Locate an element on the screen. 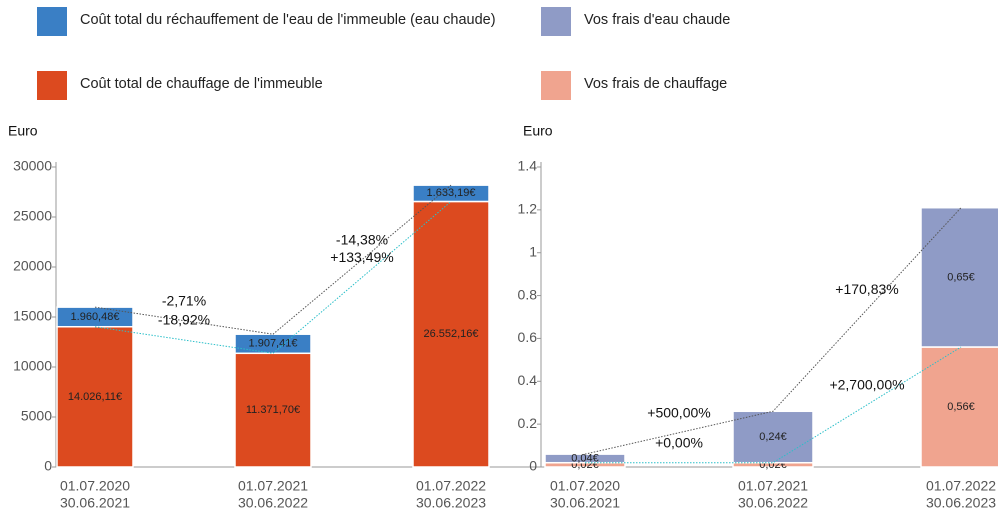  y-tick-label: 1 is located at coordinates (533, 251).